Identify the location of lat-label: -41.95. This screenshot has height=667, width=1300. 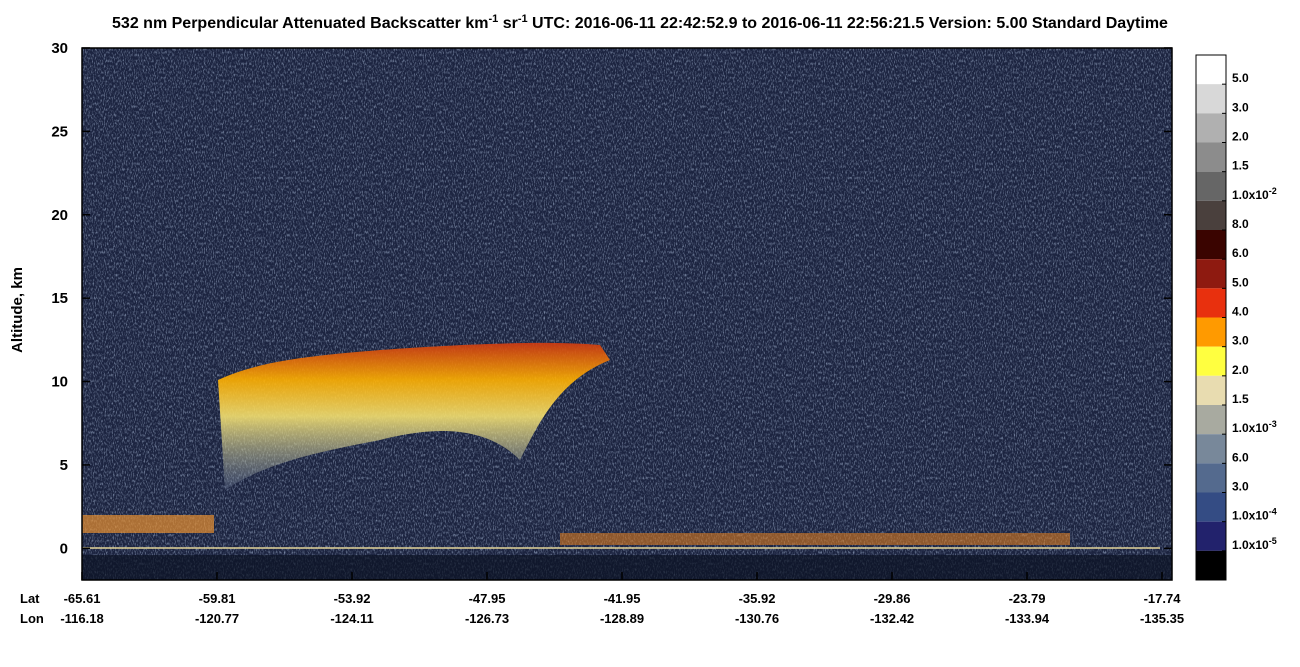
(622, 598).